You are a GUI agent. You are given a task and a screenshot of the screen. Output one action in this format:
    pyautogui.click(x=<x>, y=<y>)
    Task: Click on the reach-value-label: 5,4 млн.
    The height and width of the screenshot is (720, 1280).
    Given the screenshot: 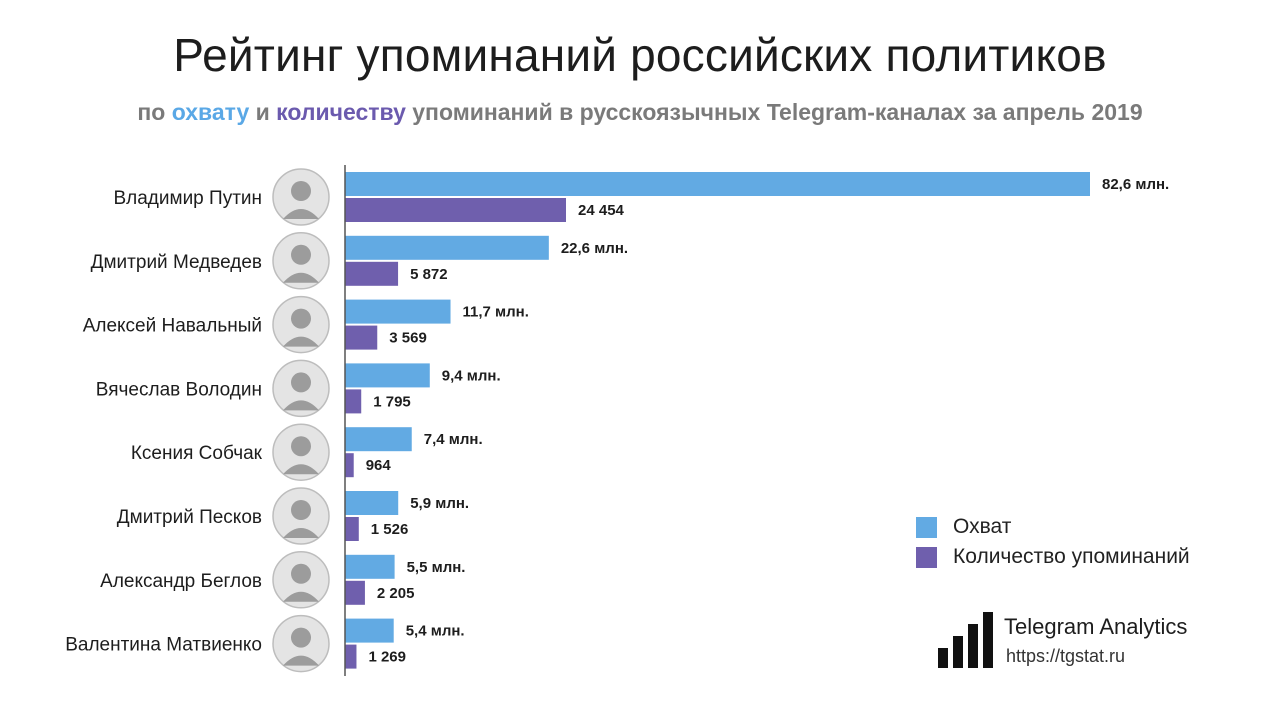 What is the action you would take?
    pyautogui.click(x=435, y=631)
    